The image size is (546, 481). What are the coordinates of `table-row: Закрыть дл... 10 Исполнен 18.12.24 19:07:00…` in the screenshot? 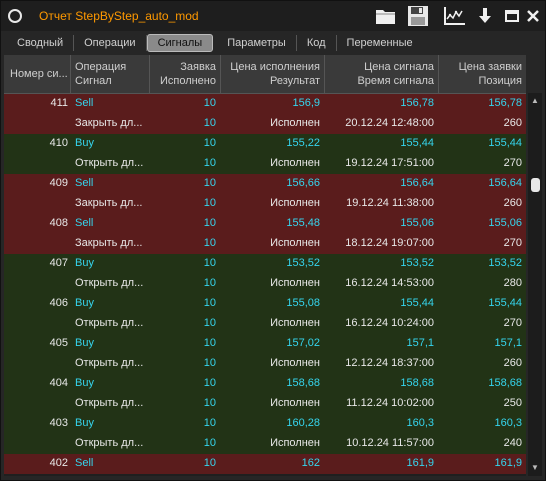 It's located at (265, 244).